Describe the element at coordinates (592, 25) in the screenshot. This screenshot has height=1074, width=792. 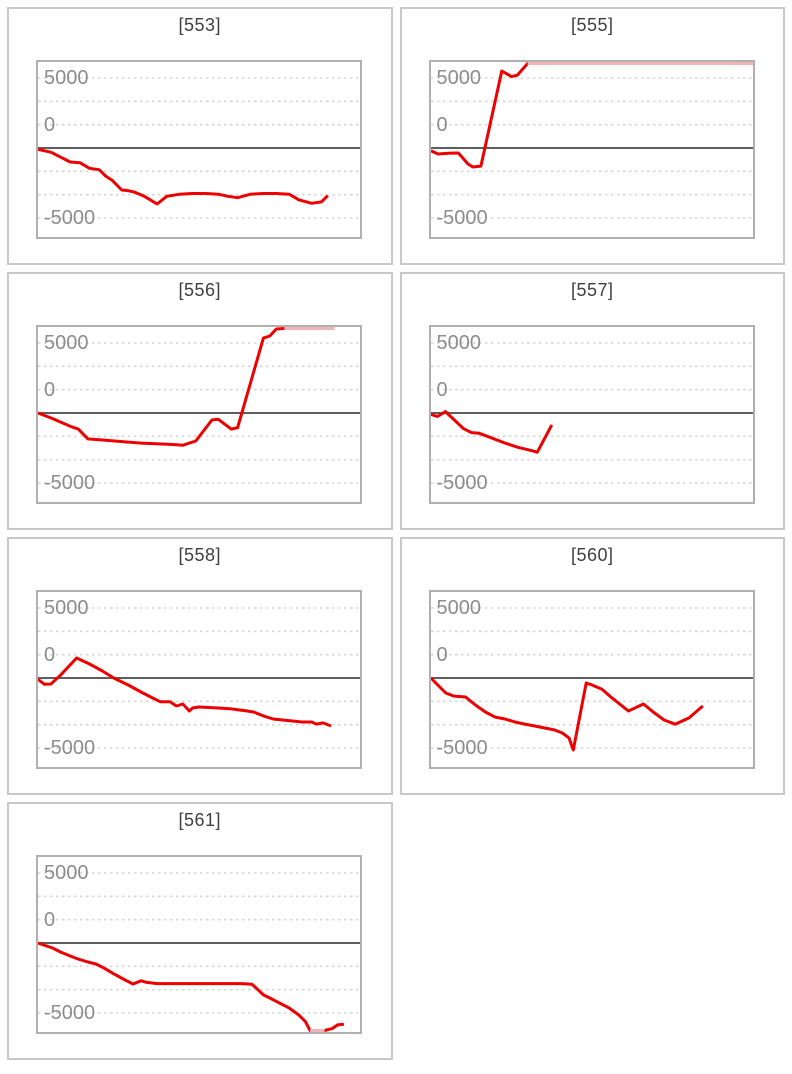
I see `machine-number-title: [555]` at that location.